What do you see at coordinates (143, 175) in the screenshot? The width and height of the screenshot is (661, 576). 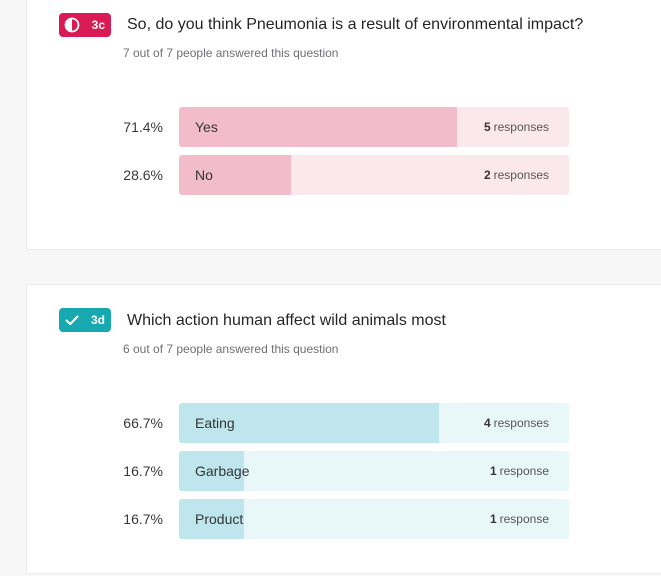 I see `answer-percentage: 28.6%` at bounding box center [143, 175].